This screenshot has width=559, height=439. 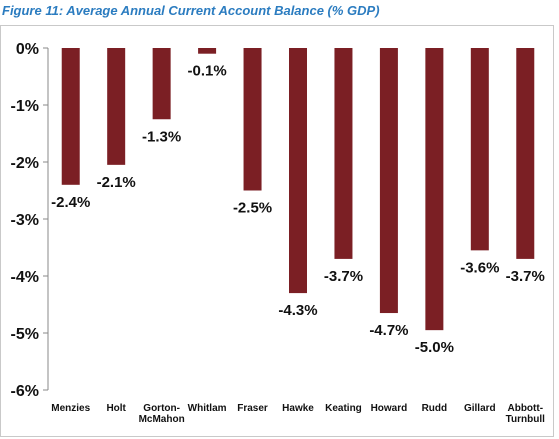 I want to click on data-label: -4.3%, so click(x=297, y=310).